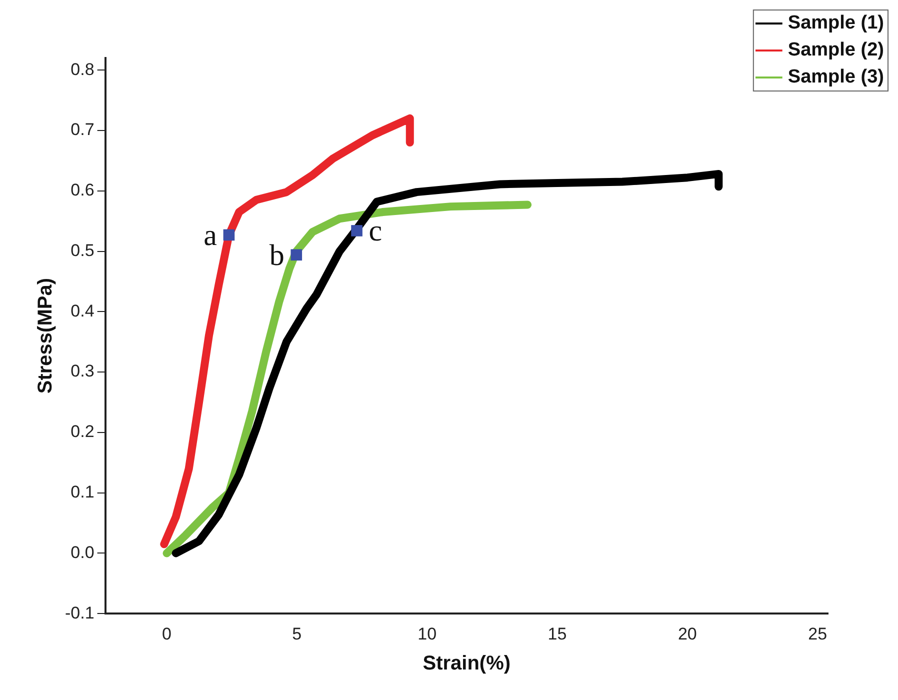  I want to click on y-tick-label: 0.2, so click(82, 432).